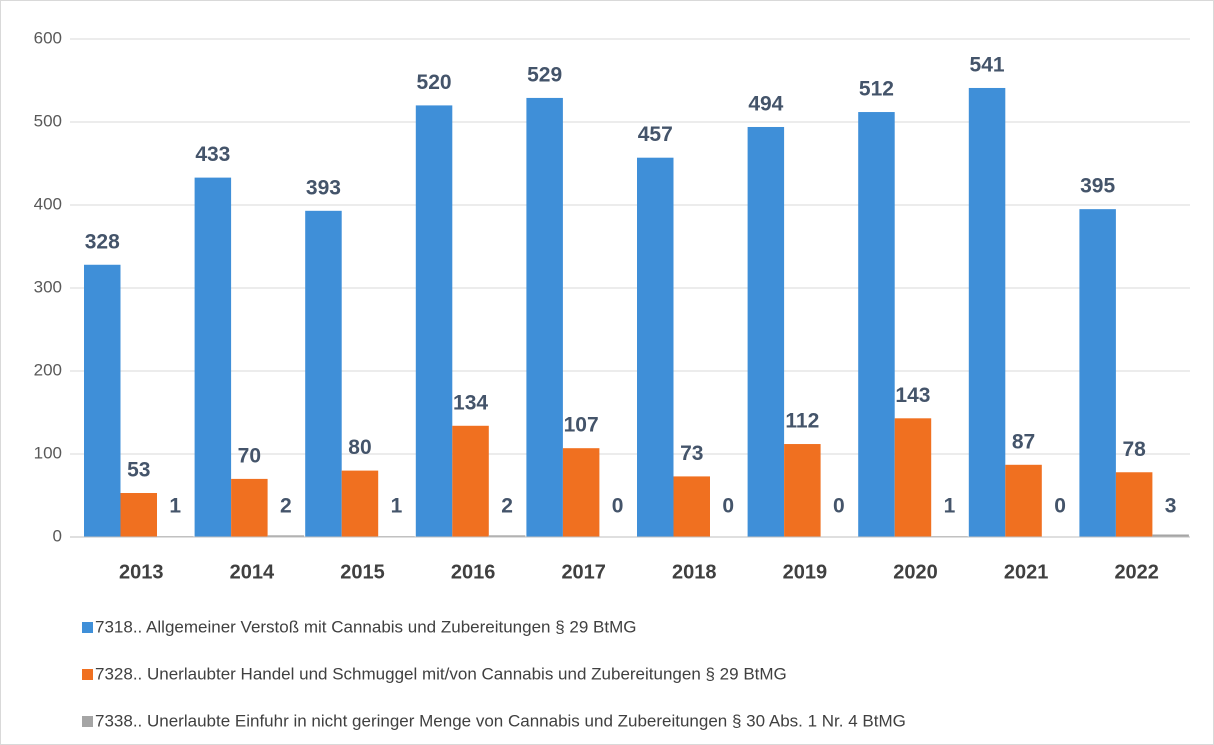  What do you see at coordinates (249, 455) in the screenshot?
I see `data-label: 70` at bounding box center [249, 455].